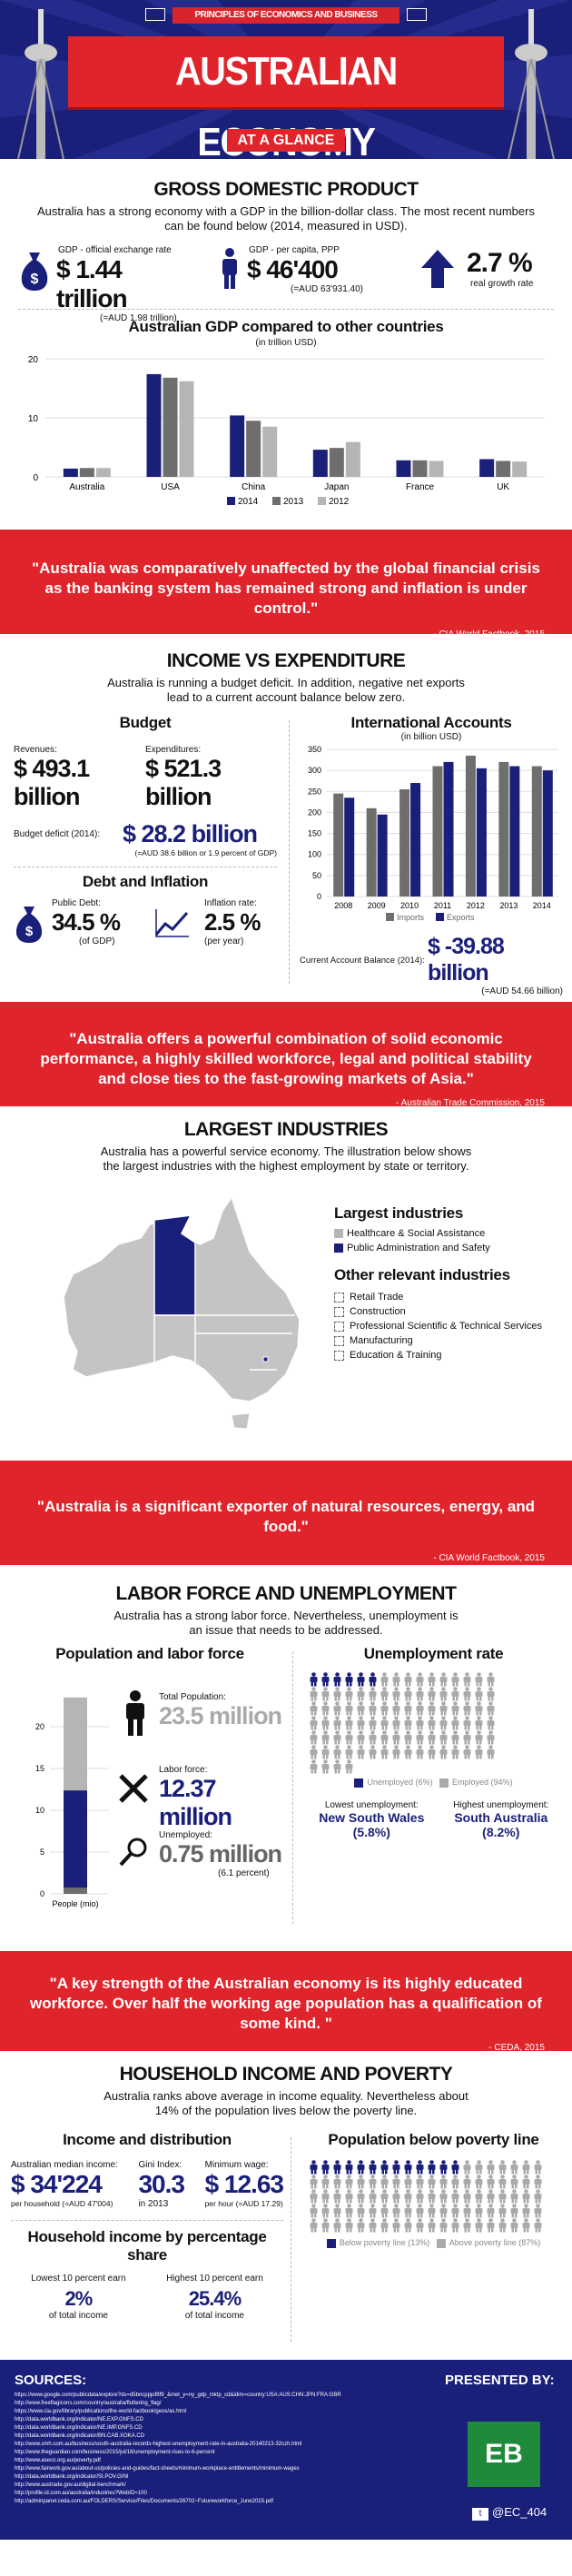  Describe the element at coordinates (371, 1804) in the screenshot. I see `lowest-unemployment-label: Lowest unemployment:` at that location.